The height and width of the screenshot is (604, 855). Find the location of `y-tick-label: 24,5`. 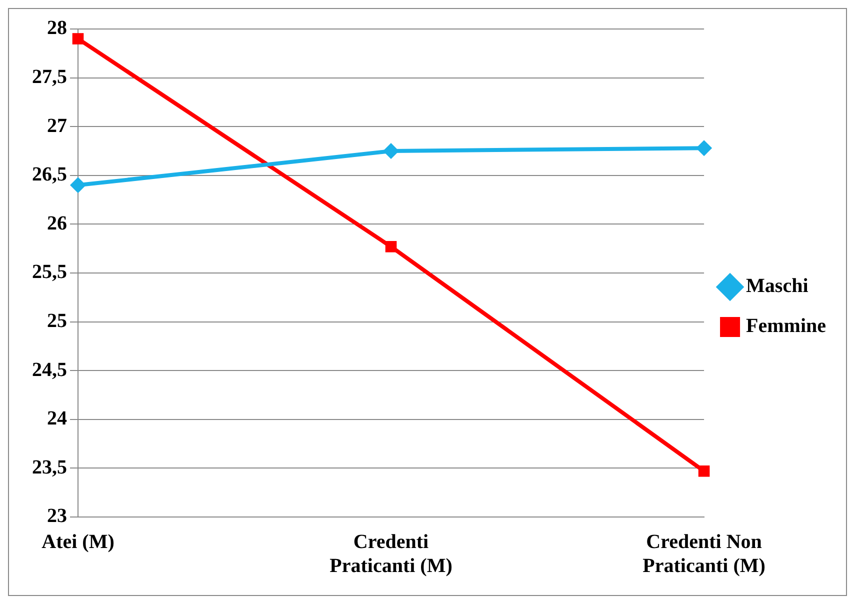

y-tick-label: 24,5 is located at coordinates (49, 369).